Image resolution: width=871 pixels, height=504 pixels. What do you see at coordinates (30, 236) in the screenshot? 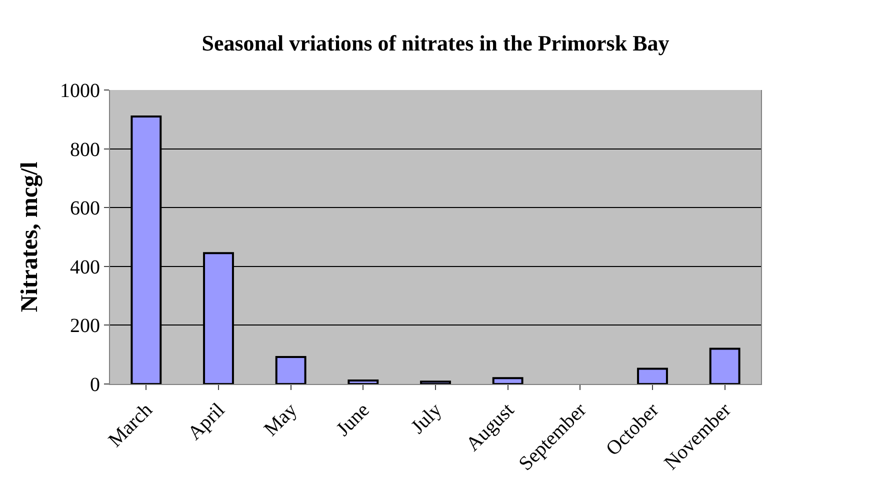
I see `y-axis-title: Nitrates, mcg/l` at bounding box center [30, 236].